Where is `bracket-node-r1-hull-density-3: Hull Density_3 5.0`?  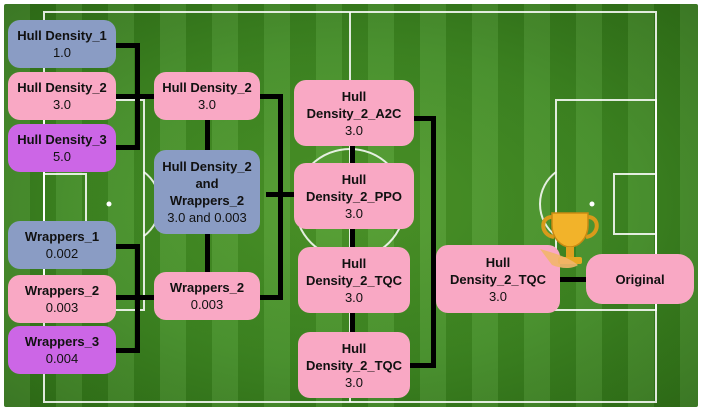
bracket-node-r1-hull-density-3: Hull Density_3 5.0 is located at coordinates (62, 148).